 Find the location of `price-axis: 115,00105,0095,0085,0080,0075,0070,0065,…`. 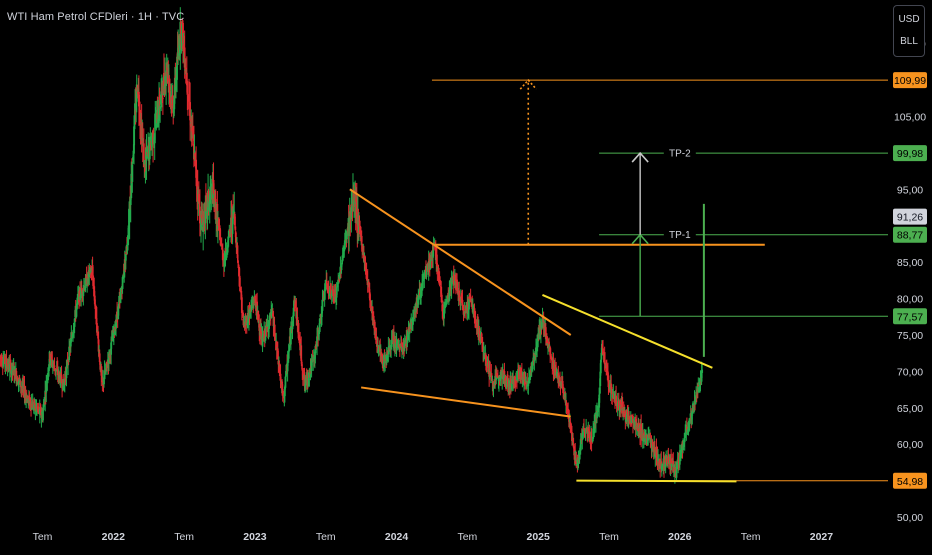

price-axis: 115,00105,0095,0085,0080,0075,0070,0065,… is located at coordinates (910, 281).